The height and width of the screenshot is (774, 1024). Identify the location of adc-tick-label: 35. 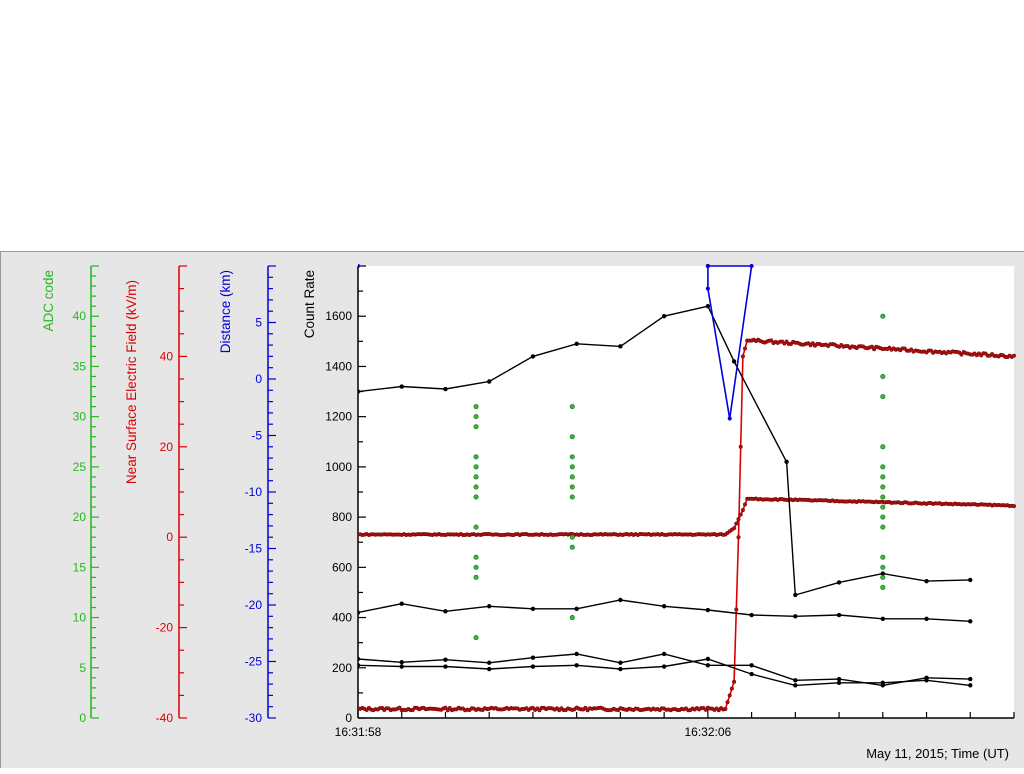
(80, 366).